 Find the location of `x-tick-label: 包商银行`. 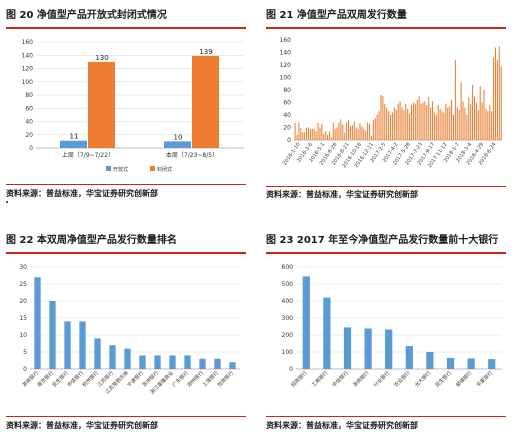

x-tick-label: 包商银行 is located at coordinates (225, 378).